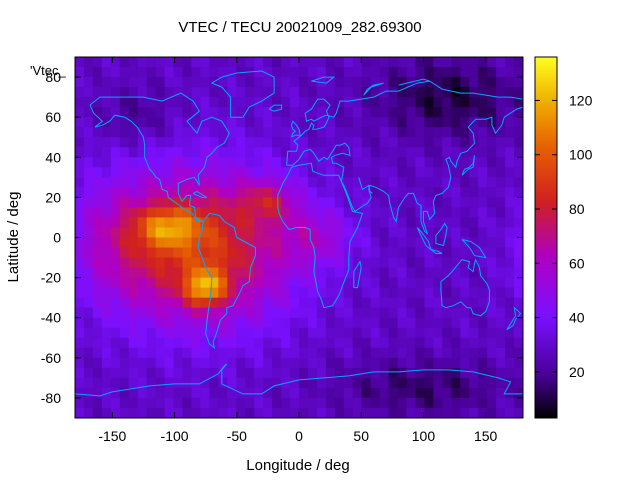 The width and height of the screenshot is (640, 480). Describe the element at coordinates (53, 117) in the screenshot. I see `y-tick-label: 60` at that location.